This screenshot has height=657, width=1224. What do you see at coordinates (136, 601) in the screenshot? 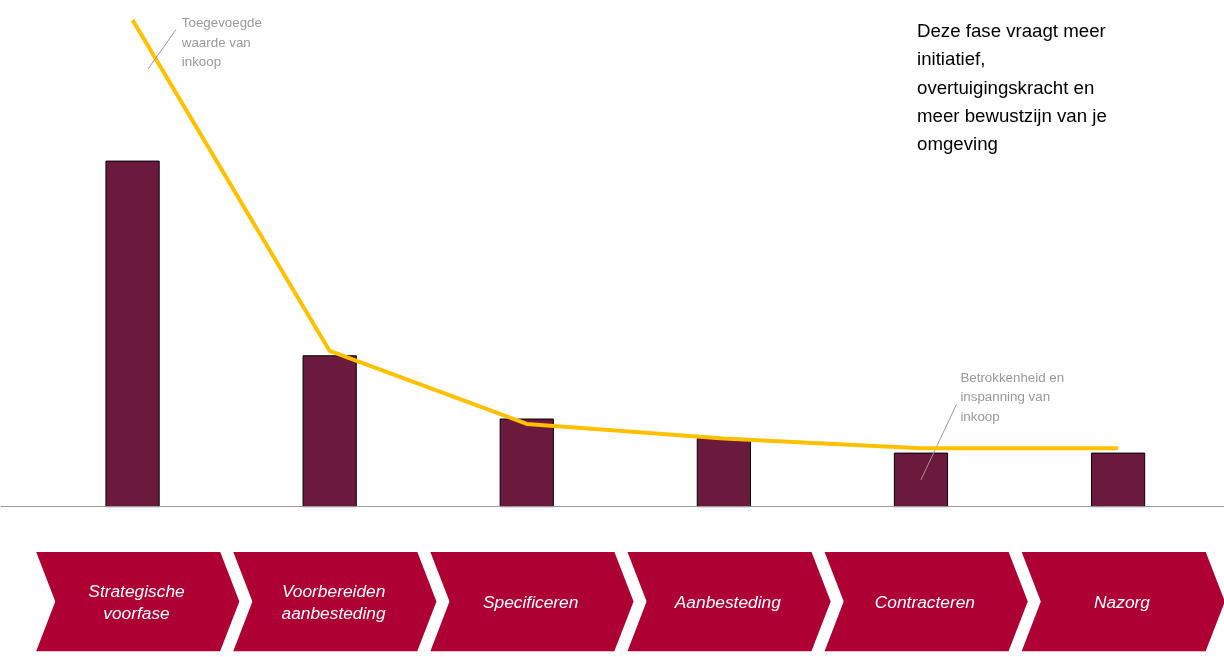
I see `x-tick-label: Strategische voorfase` at bounding box center [136, 601].